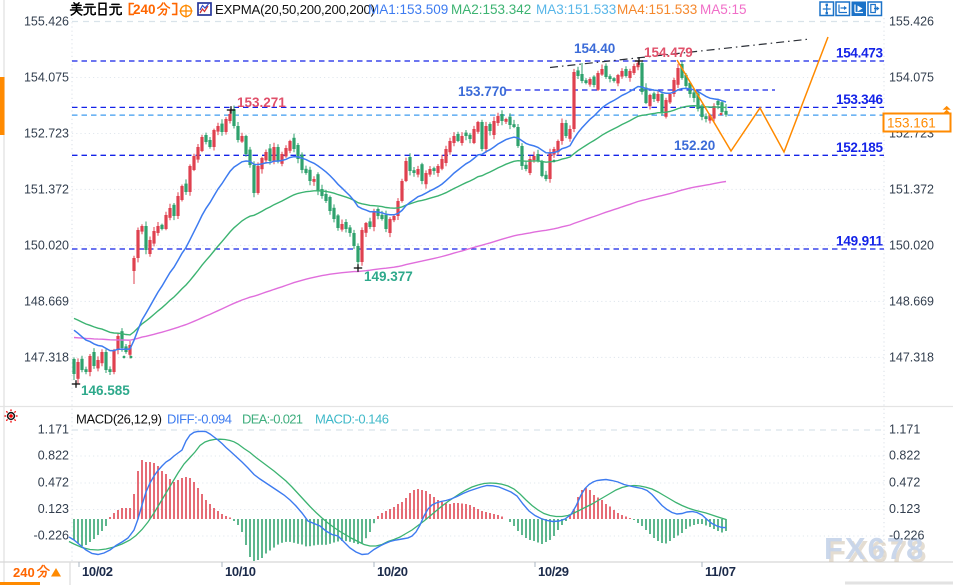 This screenshot has height=585, width=953. What do you see at coordinates (694, 145) in the screenshot?
I see `svg-text: 152.20` at bounding box center [694, 145].